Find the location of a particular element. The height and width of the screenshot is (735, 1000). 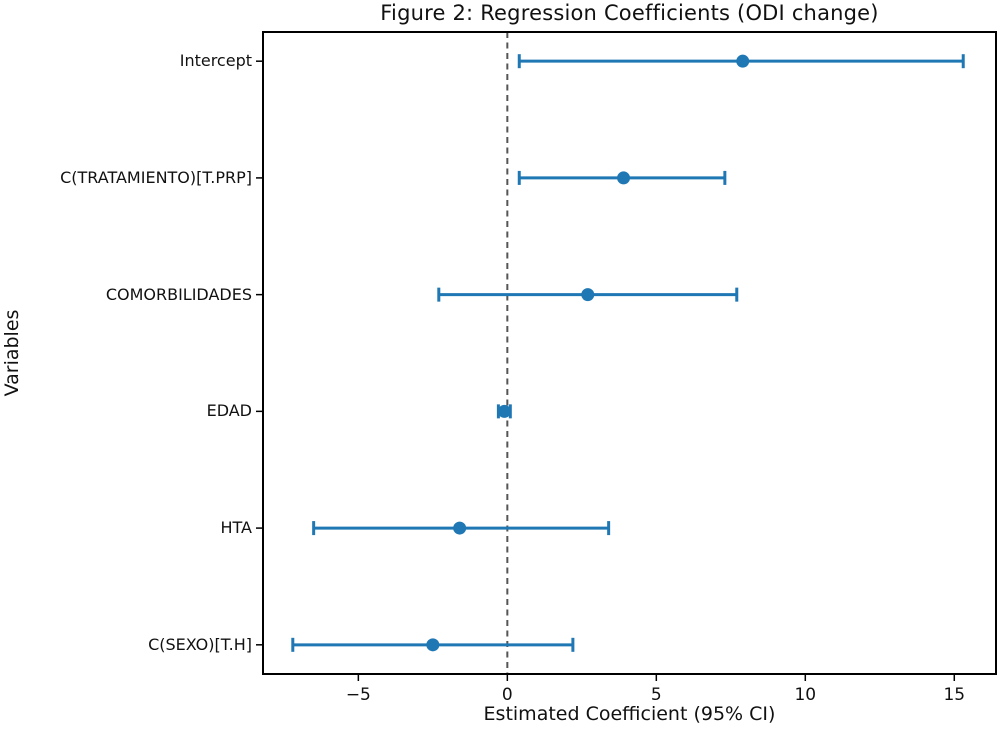

y-tick-label-3: EDAD is located at coordinates (229, 411).